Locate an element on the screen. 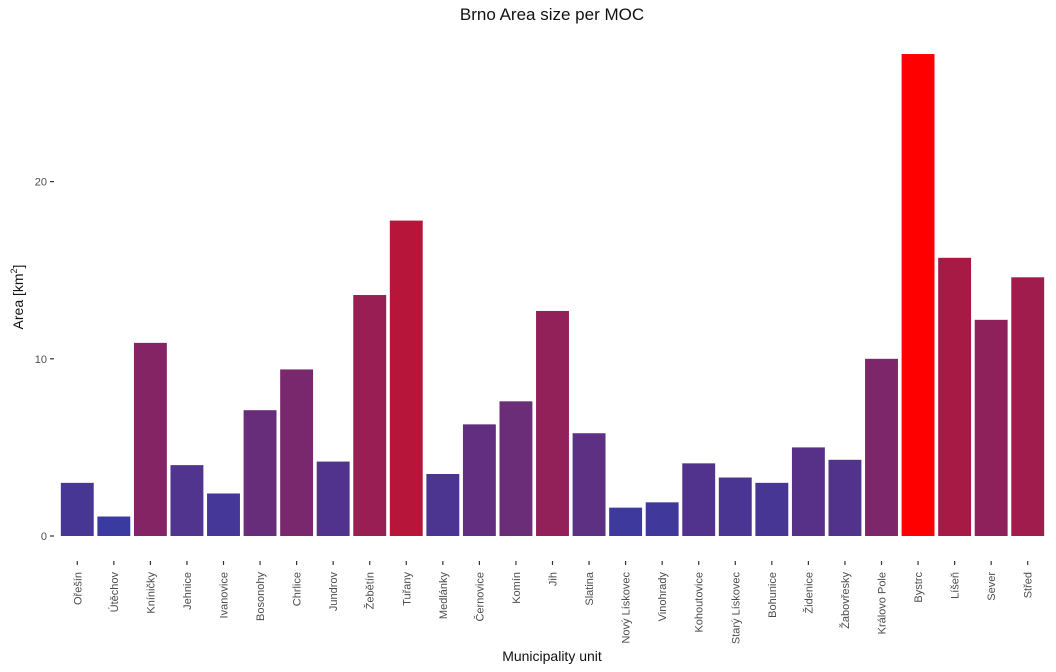  x-tick-label: Vinohrady is located at coordinates (663, 597).